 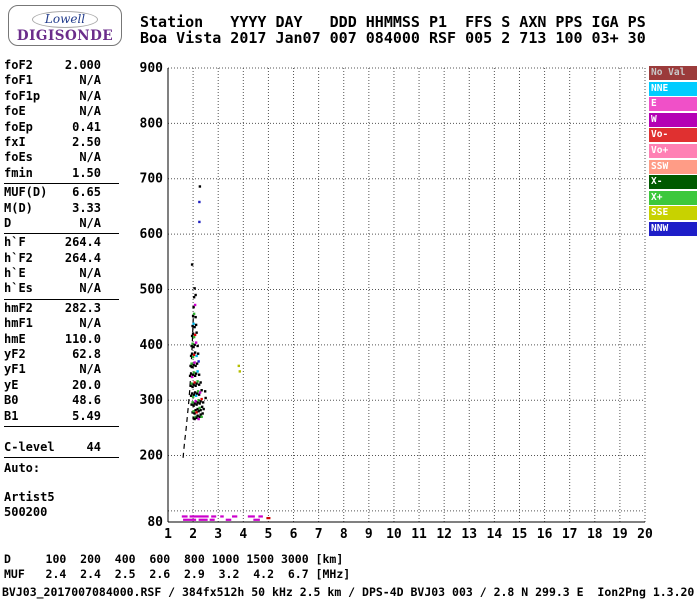 What do you see at coordinates (495, 534) in the screenshot?
I see `svg-text: 14` at bounding box center [495, 534].